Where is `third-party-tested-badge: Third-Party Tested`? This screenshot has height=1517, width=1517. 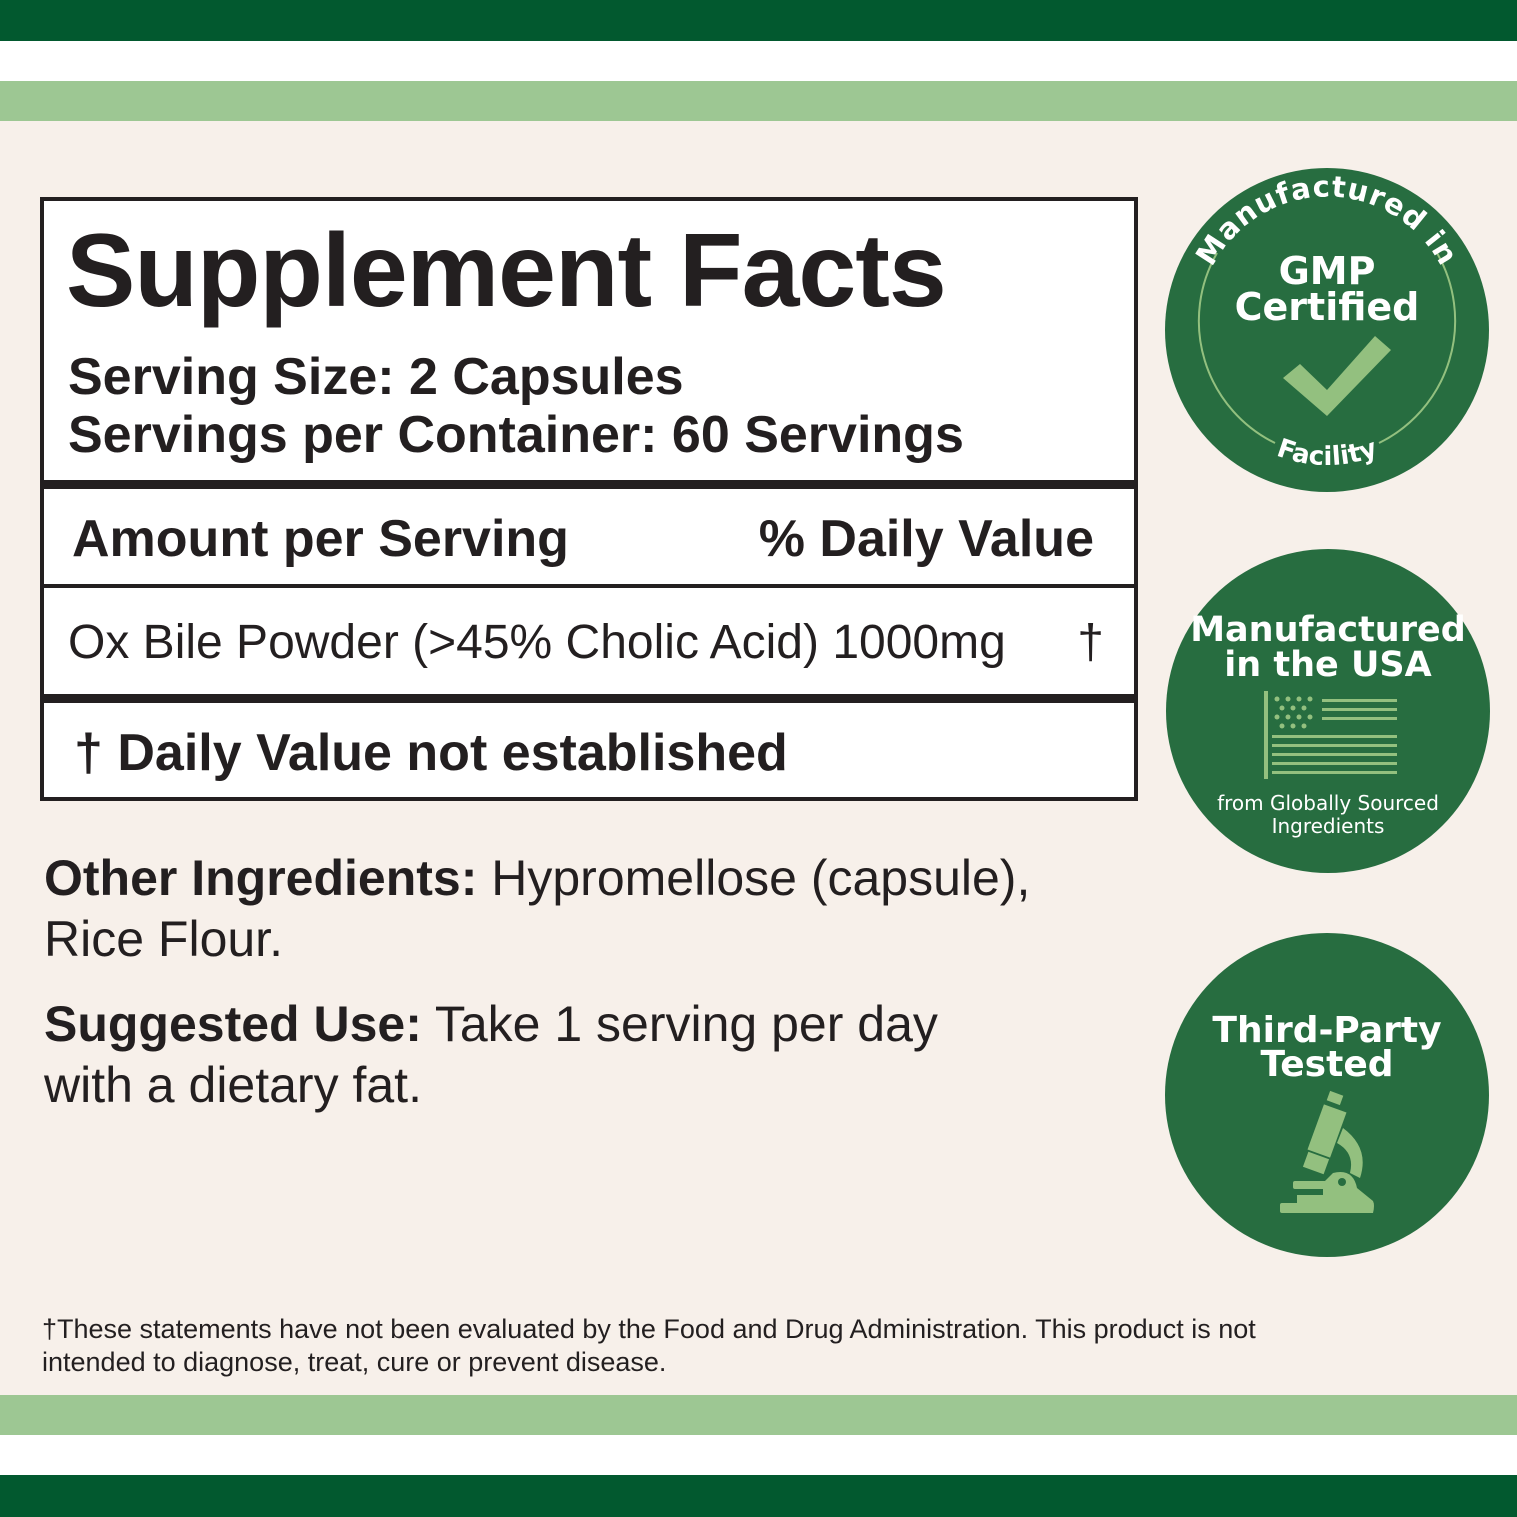
third-party-tested-badge: Third-Party Tested is located at coordinates (1327, 1095).